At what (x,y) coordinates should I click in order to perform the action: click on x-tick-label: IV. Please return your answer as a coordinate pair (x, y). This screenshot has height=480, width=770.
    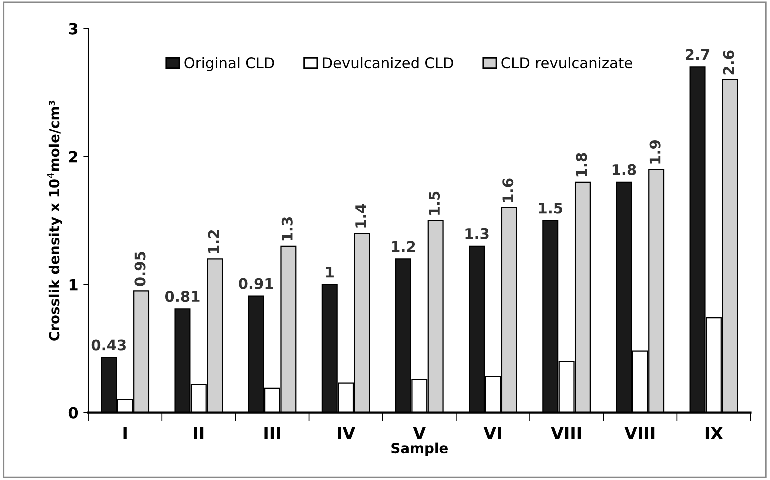
    Looking at the image, I should click on (347, 433).